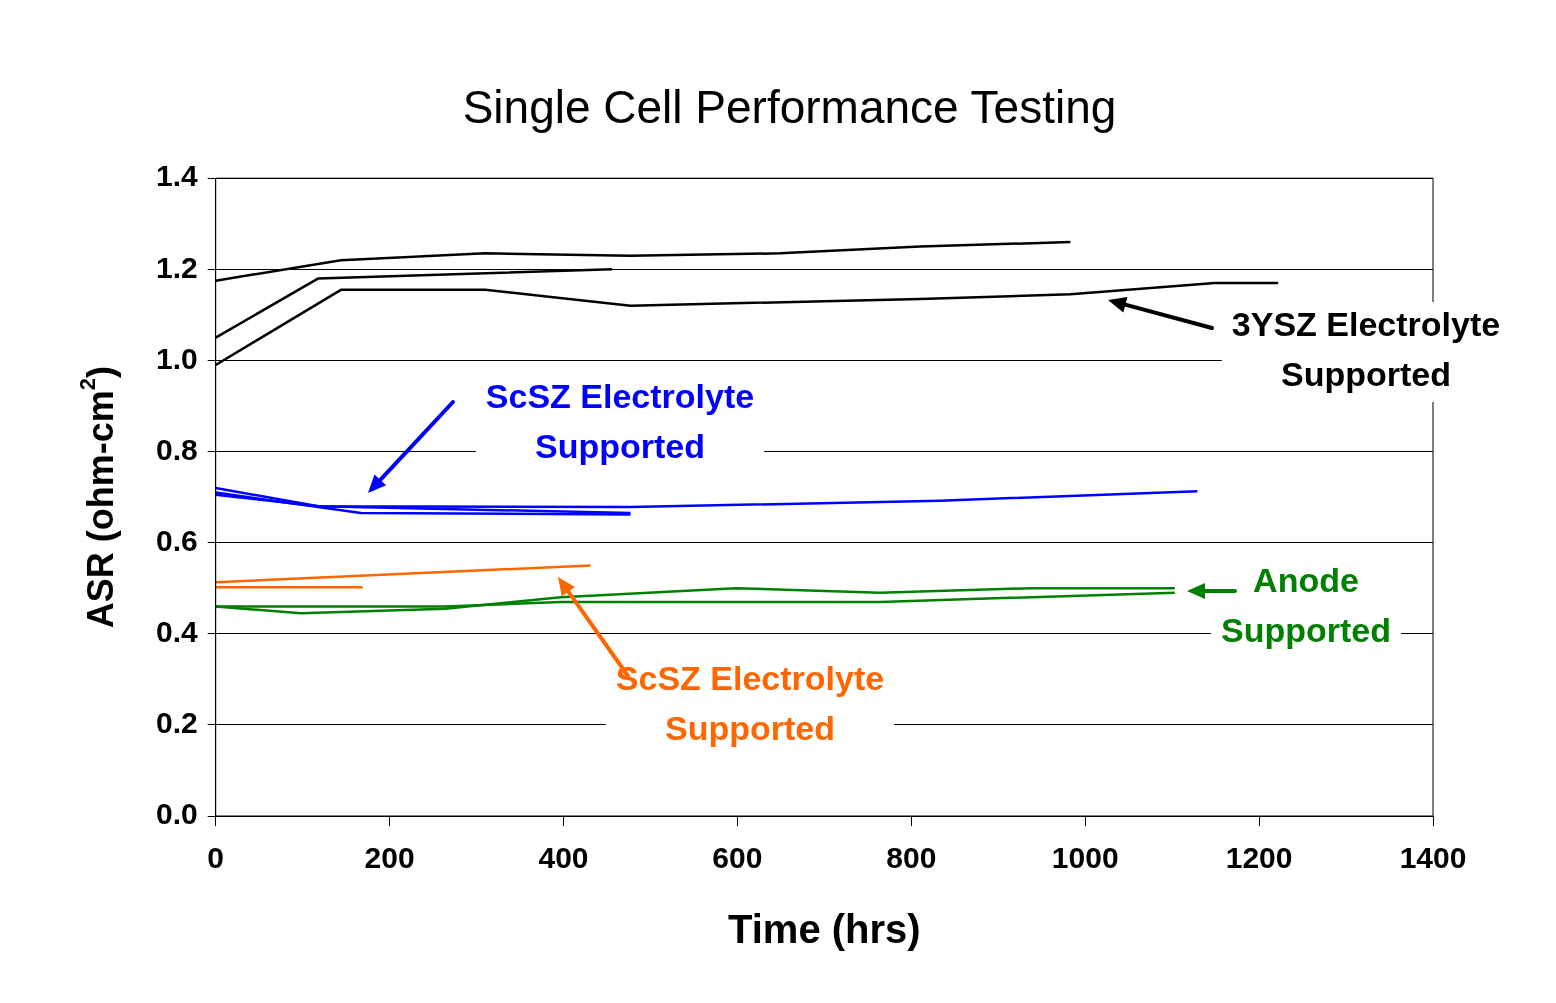  Describe the element at coordinates (176, 723) in the screenshot. I see `y-tick-label: 0.2` at that location.